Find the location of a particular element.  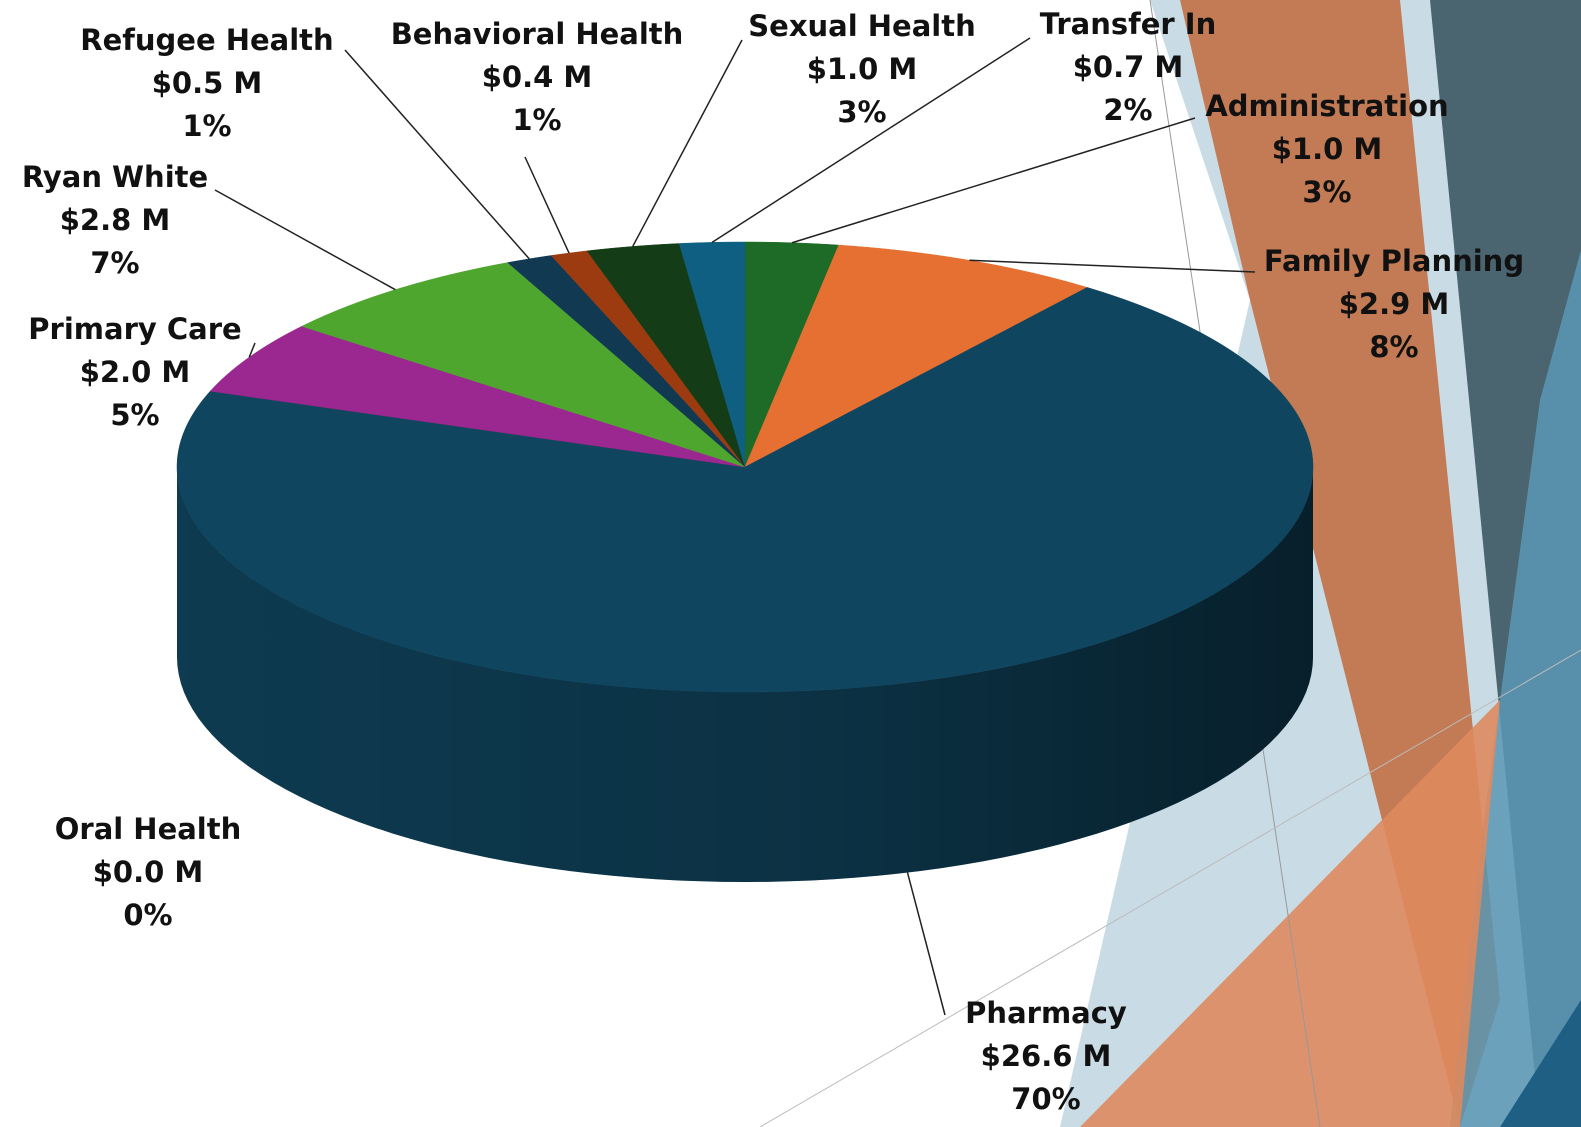

category-label: Transfer In is located at coordinates (1128, 24).